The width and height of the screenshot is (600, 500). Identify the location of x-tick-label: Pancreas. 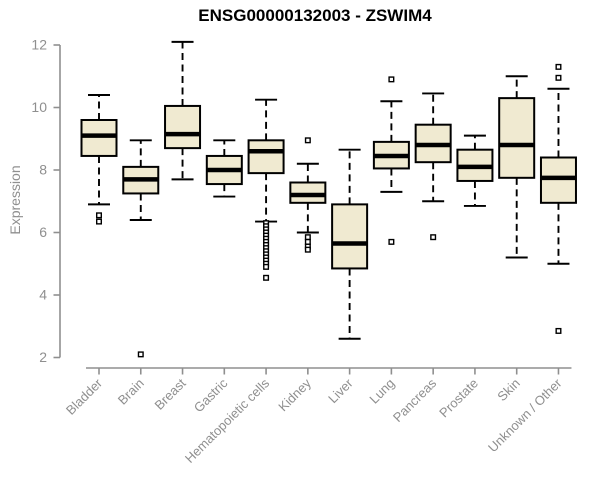
(415, 400).